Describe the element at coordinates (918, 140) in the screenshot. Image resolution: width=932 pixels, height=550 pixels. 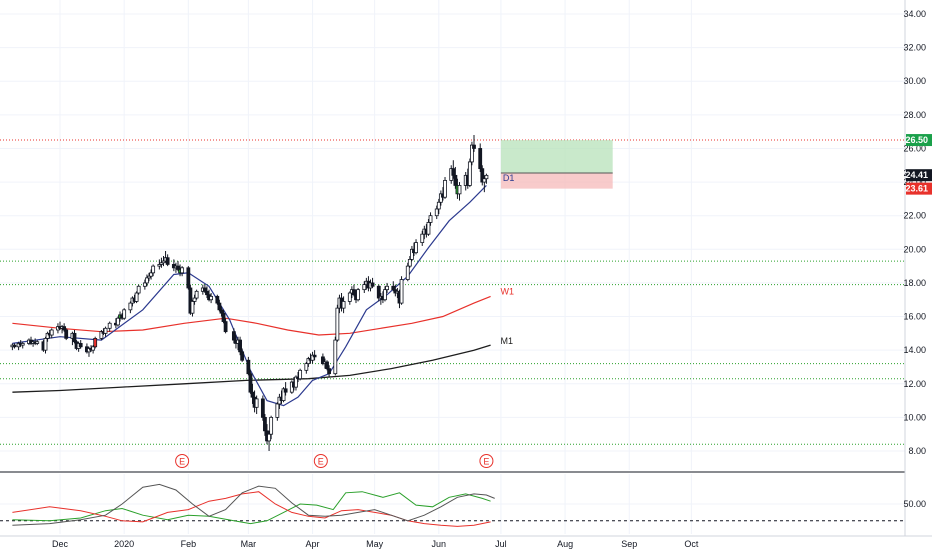
I see `price-tag: 26.50` at that location.